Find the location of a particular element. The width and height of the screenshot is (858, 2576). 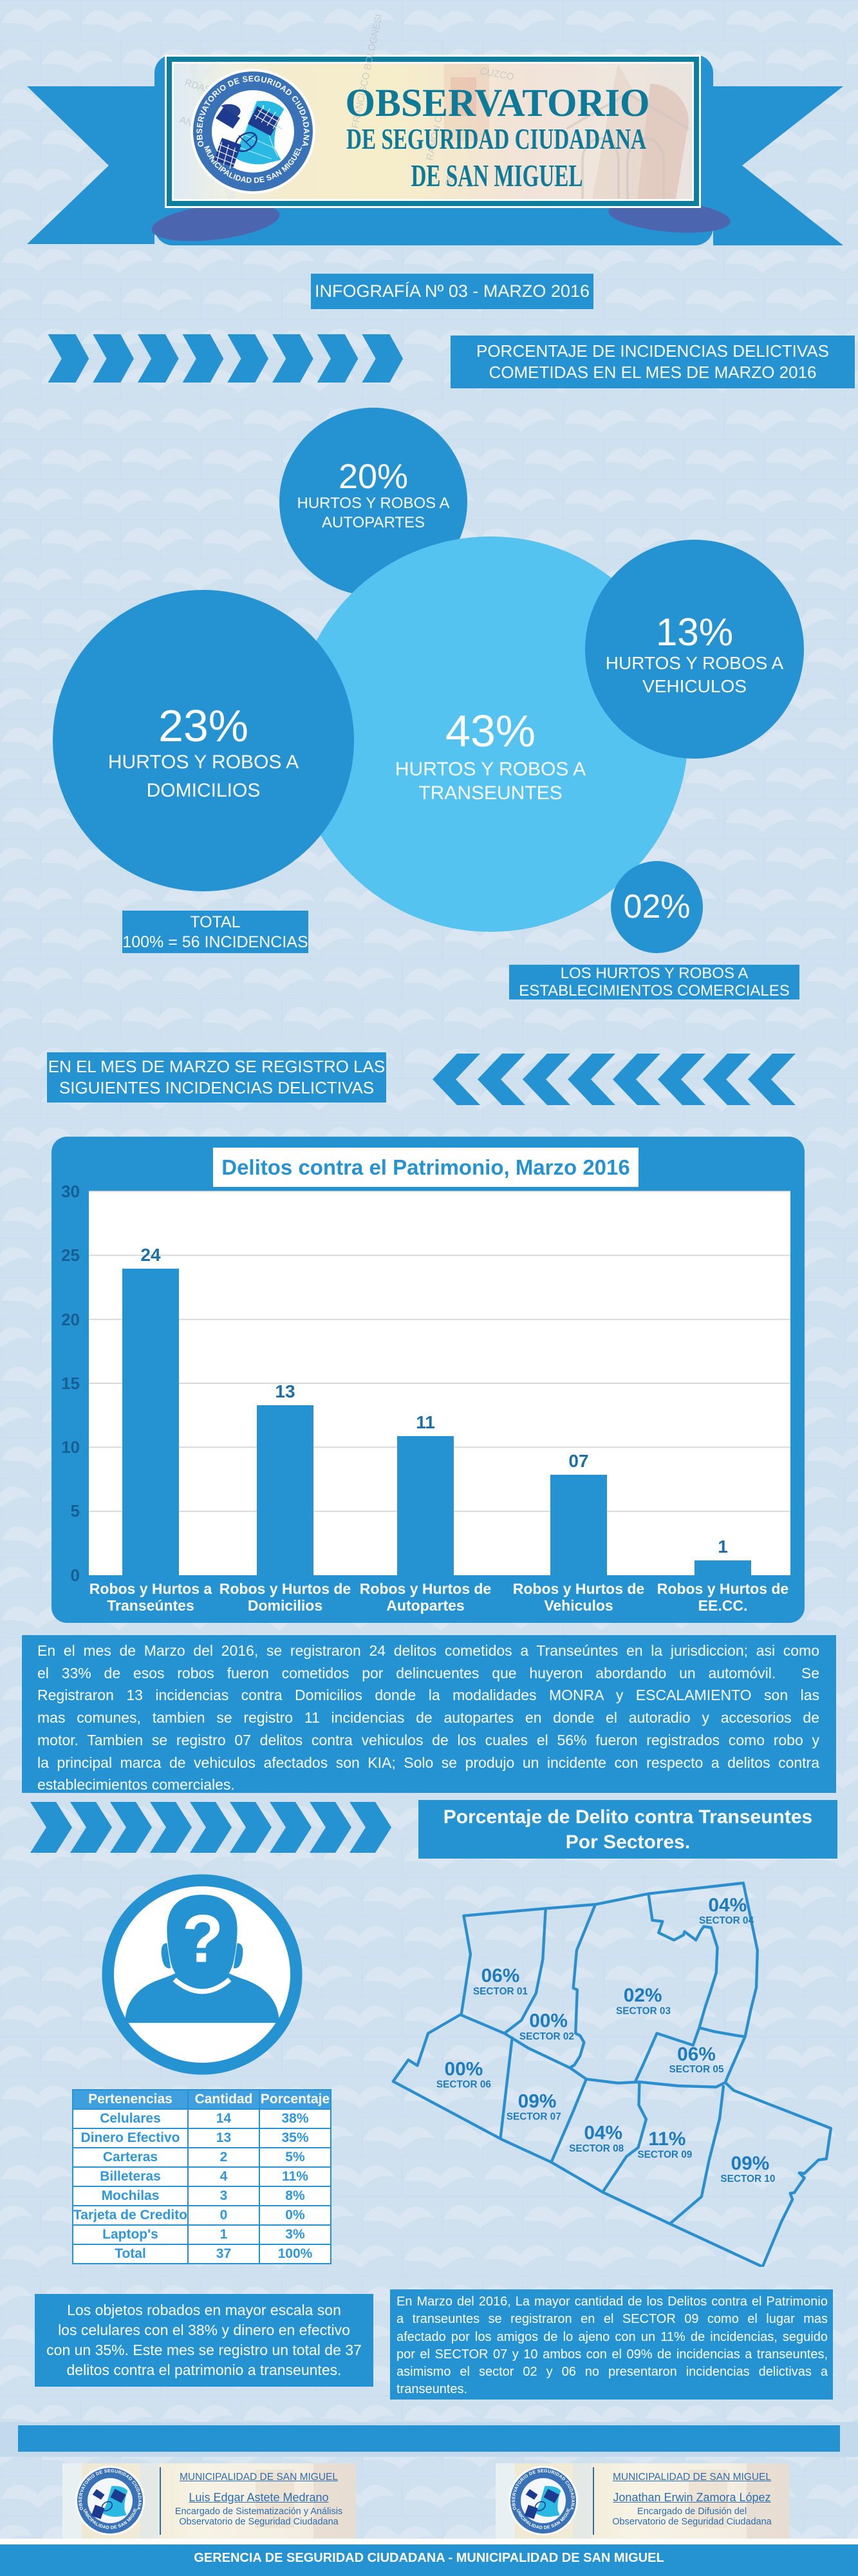

svg-text: OBSERVATORIO is located at coordinates (498, 104).